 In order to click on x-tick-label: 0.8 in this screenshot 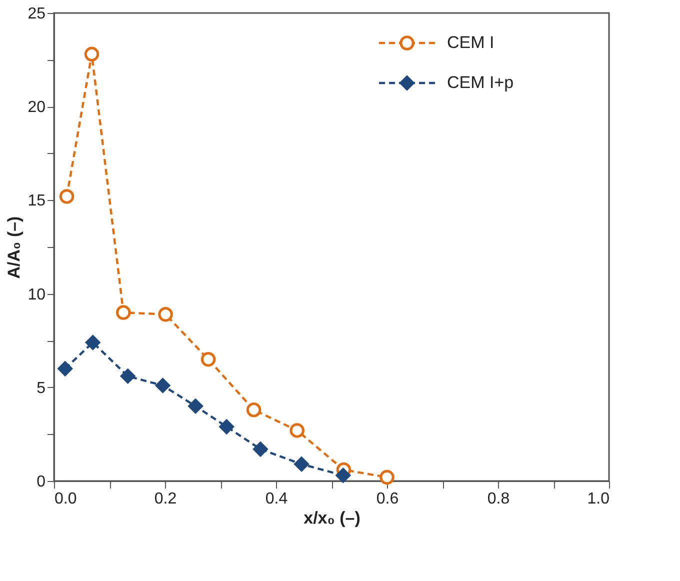, I will do `click(498, 499)`.